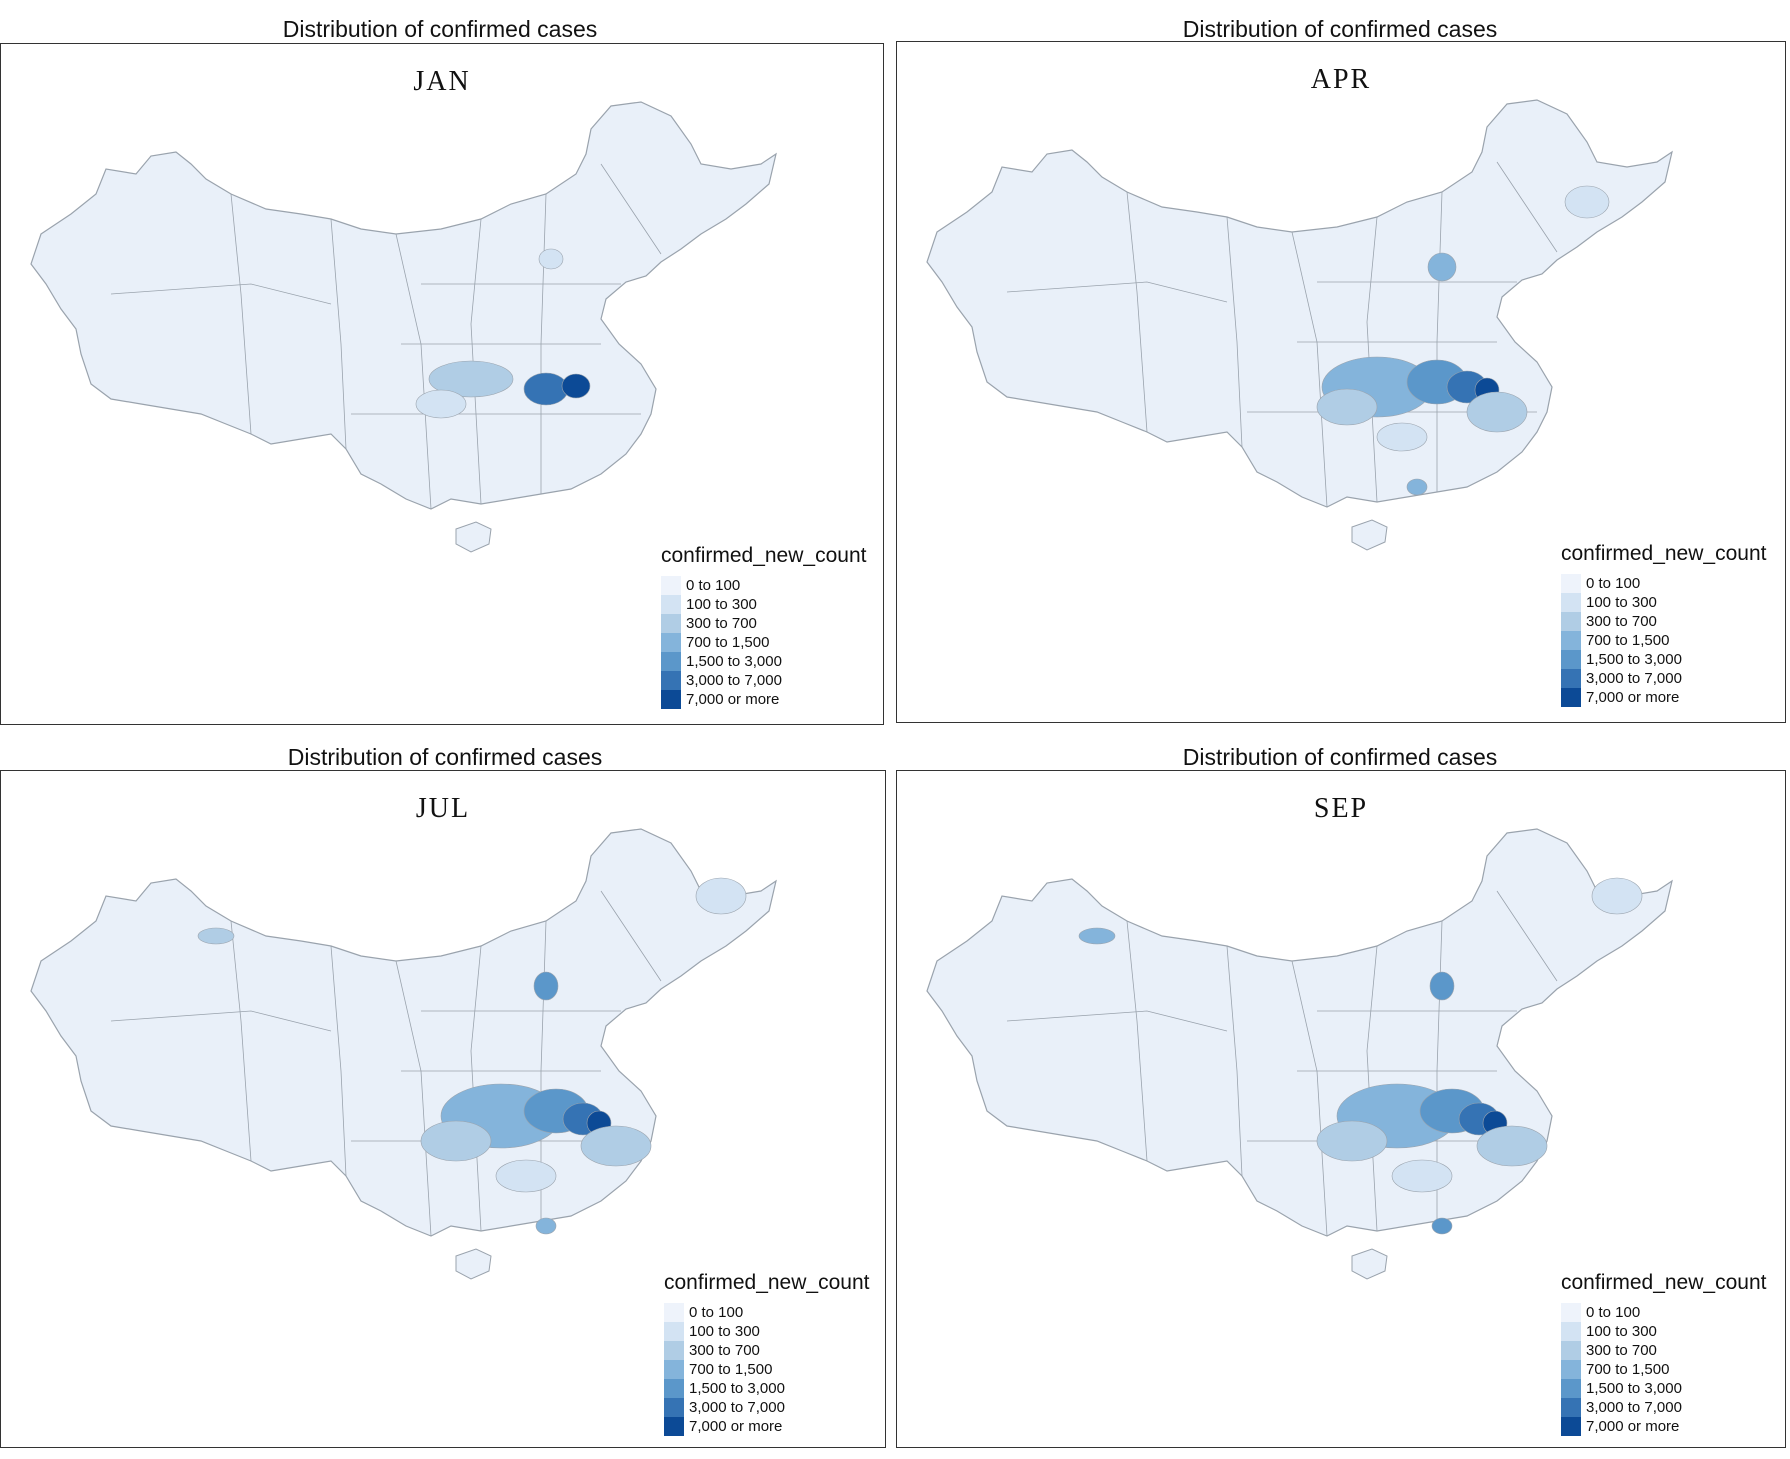 This screenshot has height=1459, width=1790. I want to click on month-label-apr: APR, so click(1341, 79).